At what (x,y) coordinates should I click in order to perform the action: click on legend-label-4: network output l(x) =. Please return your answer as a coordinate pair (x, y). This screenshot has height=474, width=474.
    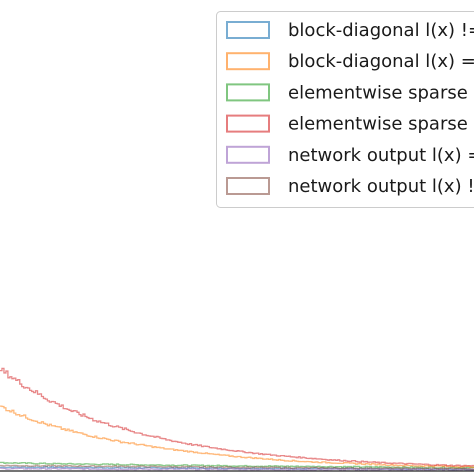
    Looking at the image, I should click on (381, 155).